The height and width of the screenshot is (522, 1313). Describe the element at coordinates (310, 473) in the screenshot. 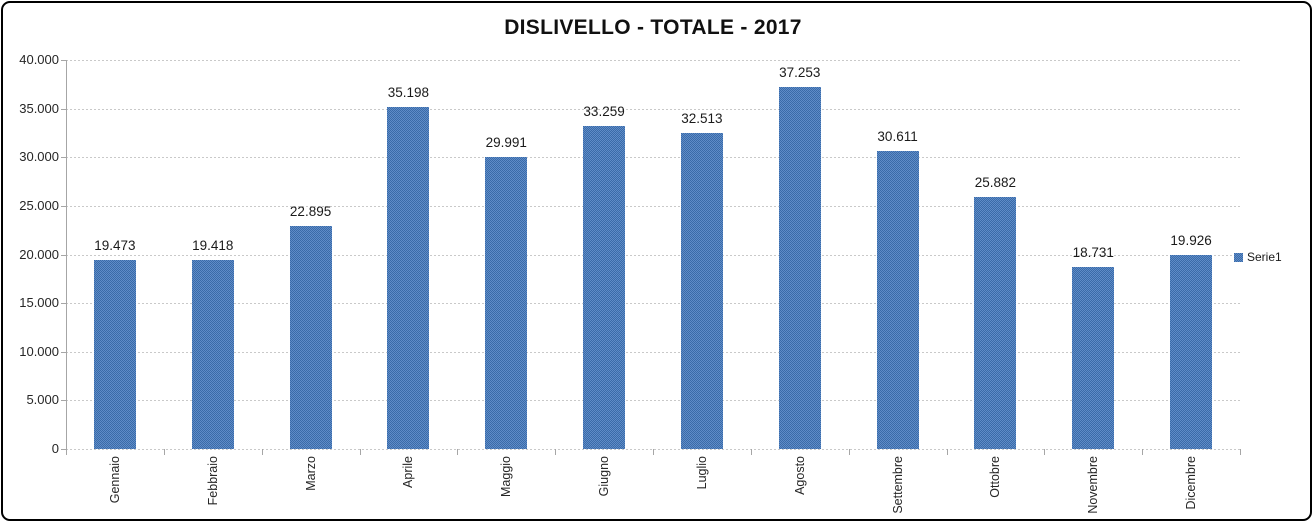

I see `x-axis-label-marzo: Marzo` at that location.